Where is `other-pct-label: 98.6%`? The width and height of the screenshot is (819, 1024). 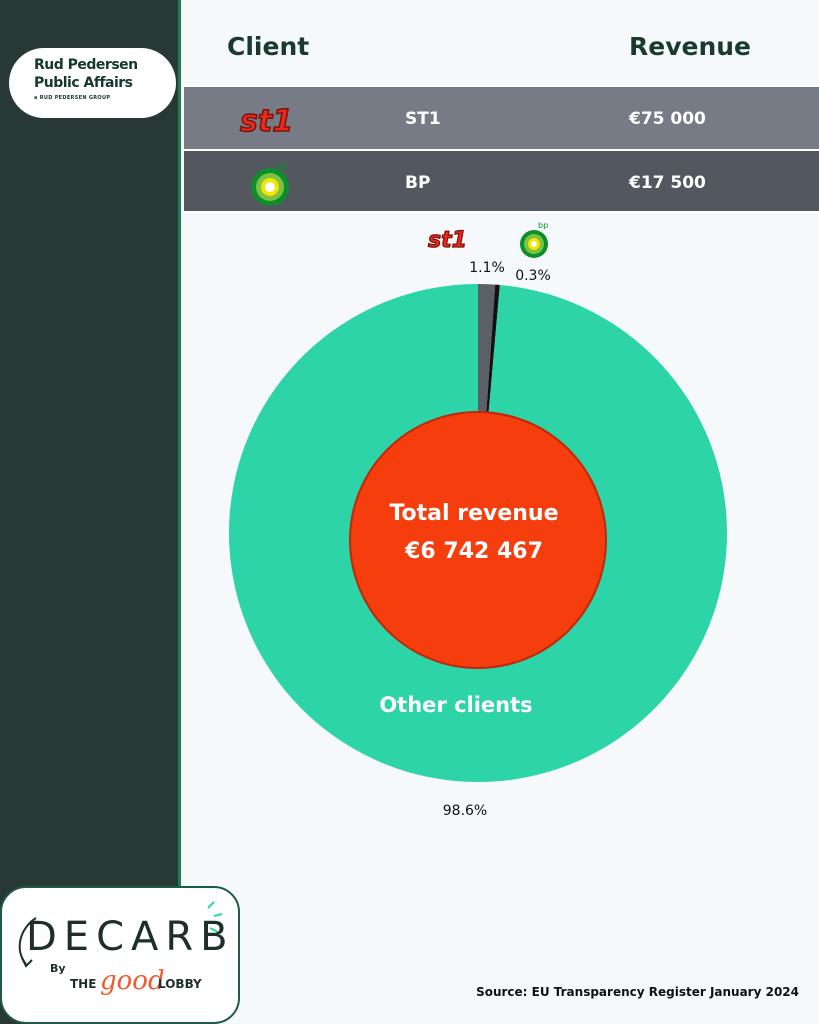 other-pct-label: 98.6% is located at coordinates (465, 811).